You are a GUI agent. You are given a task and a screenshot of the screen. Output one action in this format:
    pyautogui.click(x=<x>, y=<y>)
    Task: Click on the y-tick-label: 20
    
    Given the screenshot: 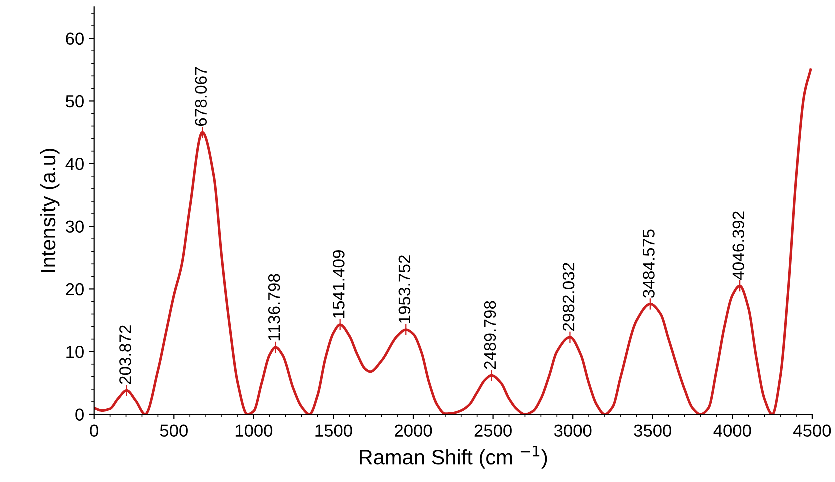 What is the action you would take?
    pyautogui.click(x=75, y=289)
    